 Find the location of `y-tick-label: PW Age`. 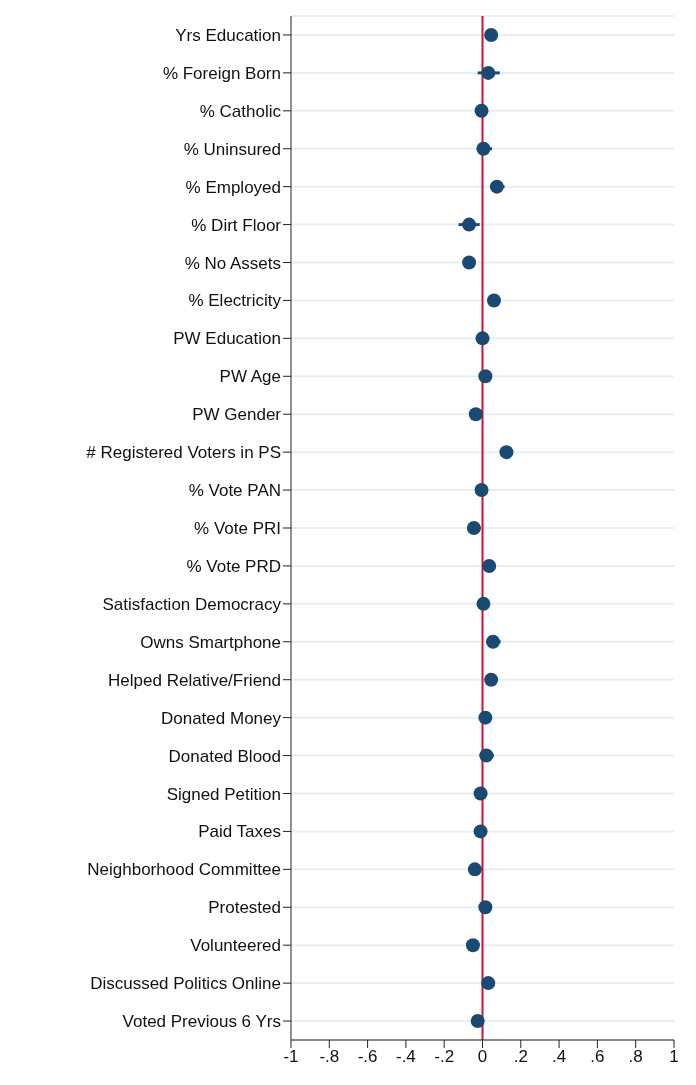

y-tick-label: PW Age is located at coordinates (250, 377).